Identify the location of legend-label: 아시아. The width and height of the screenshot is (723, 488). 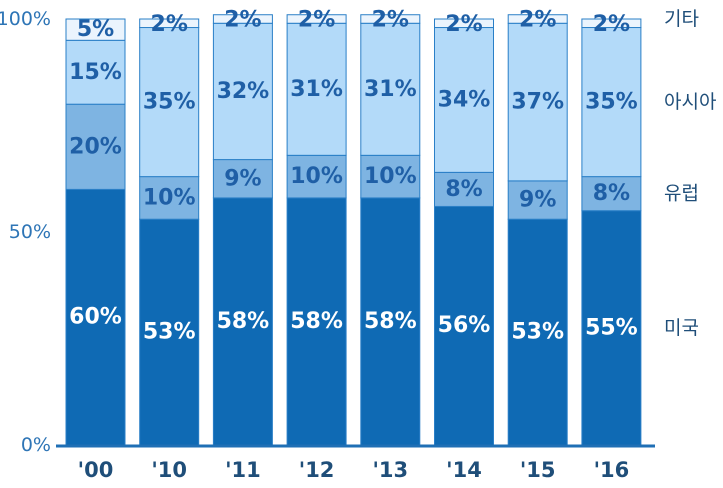
(690, 102).